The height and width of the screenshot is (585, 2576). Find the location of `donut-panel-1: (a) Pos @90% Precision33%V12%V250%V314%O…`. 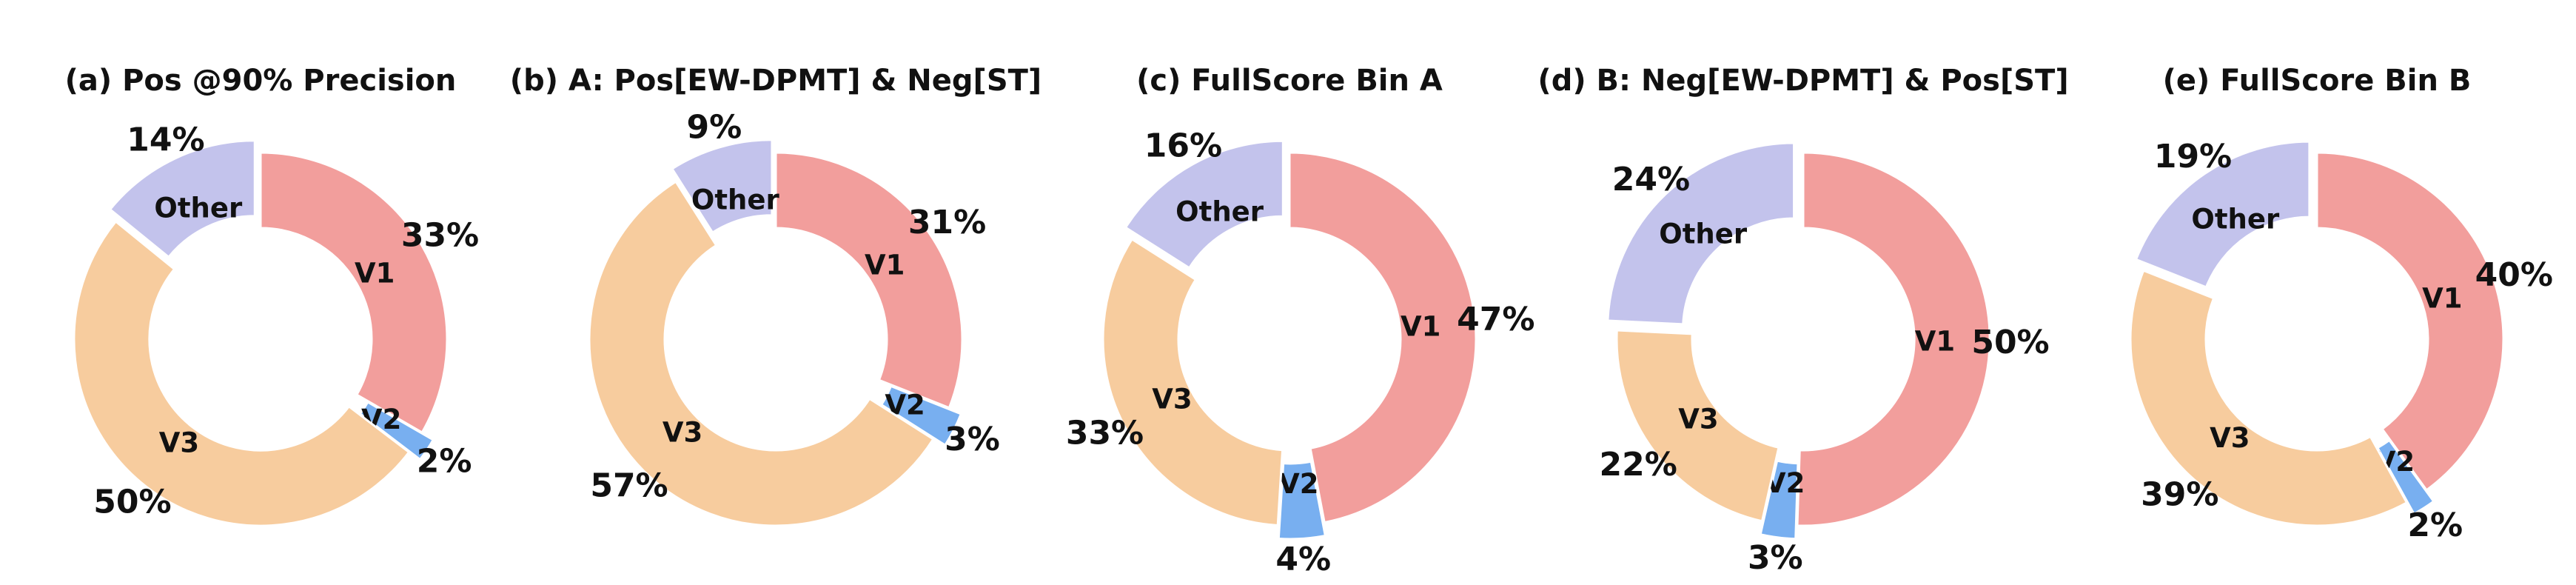

donut-panel-1: (a) Pos @90% Precision33%V12%V250%V314%O… is located at coordinates (272, 295).